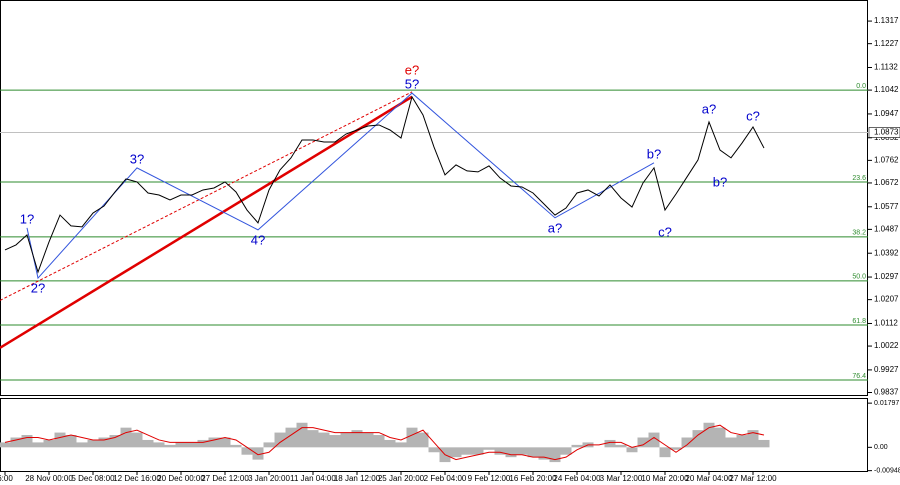 The width and height of the screenshot is (900, 485). I want to click on x-tick-label: 10 Mar 20:00, so click(665, 478).